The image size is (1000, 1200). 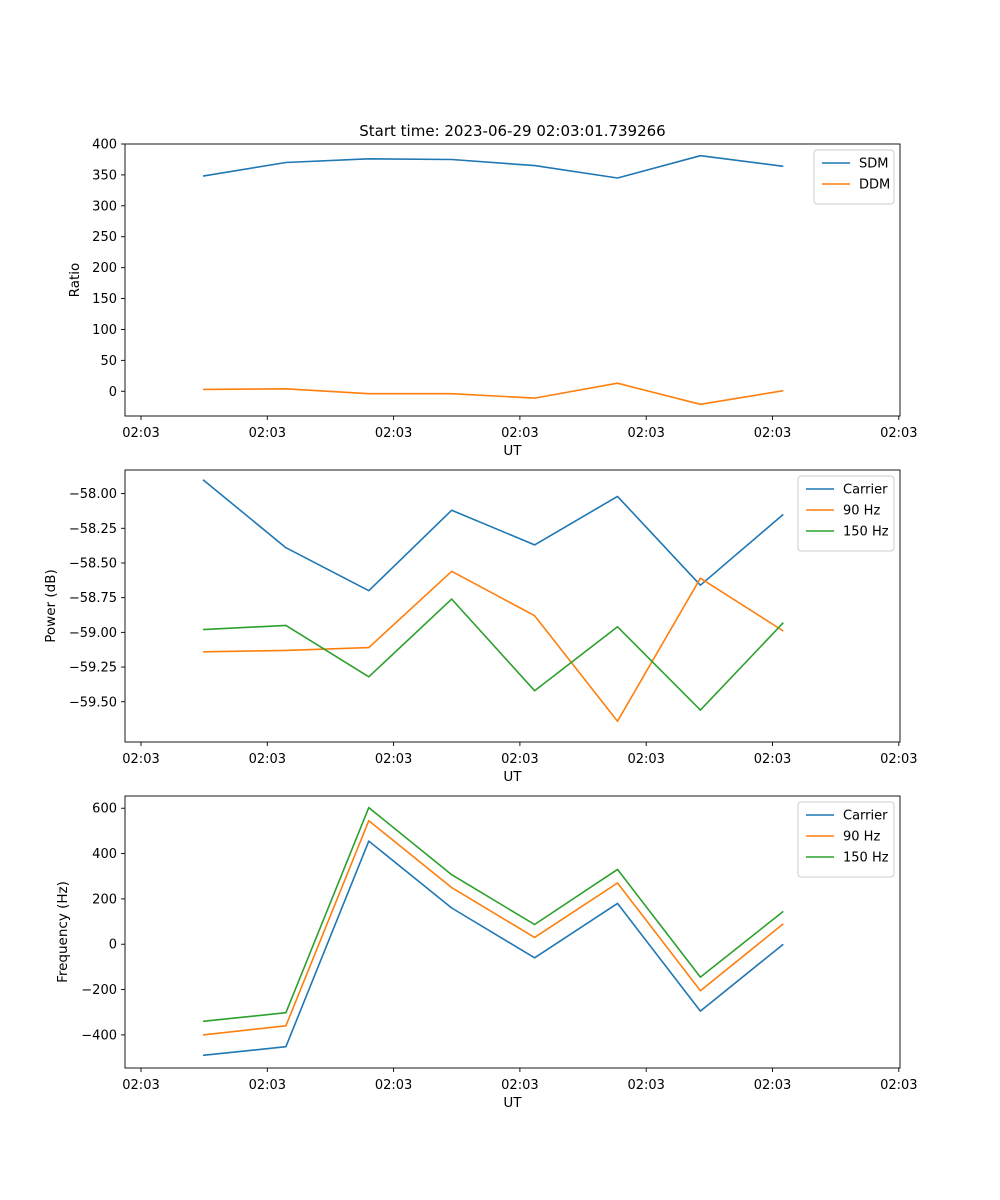 What do you see at coordinates (104, 206) in the screenshot?
I see `y-tick-label: 300` at bounding box center [104, 206].